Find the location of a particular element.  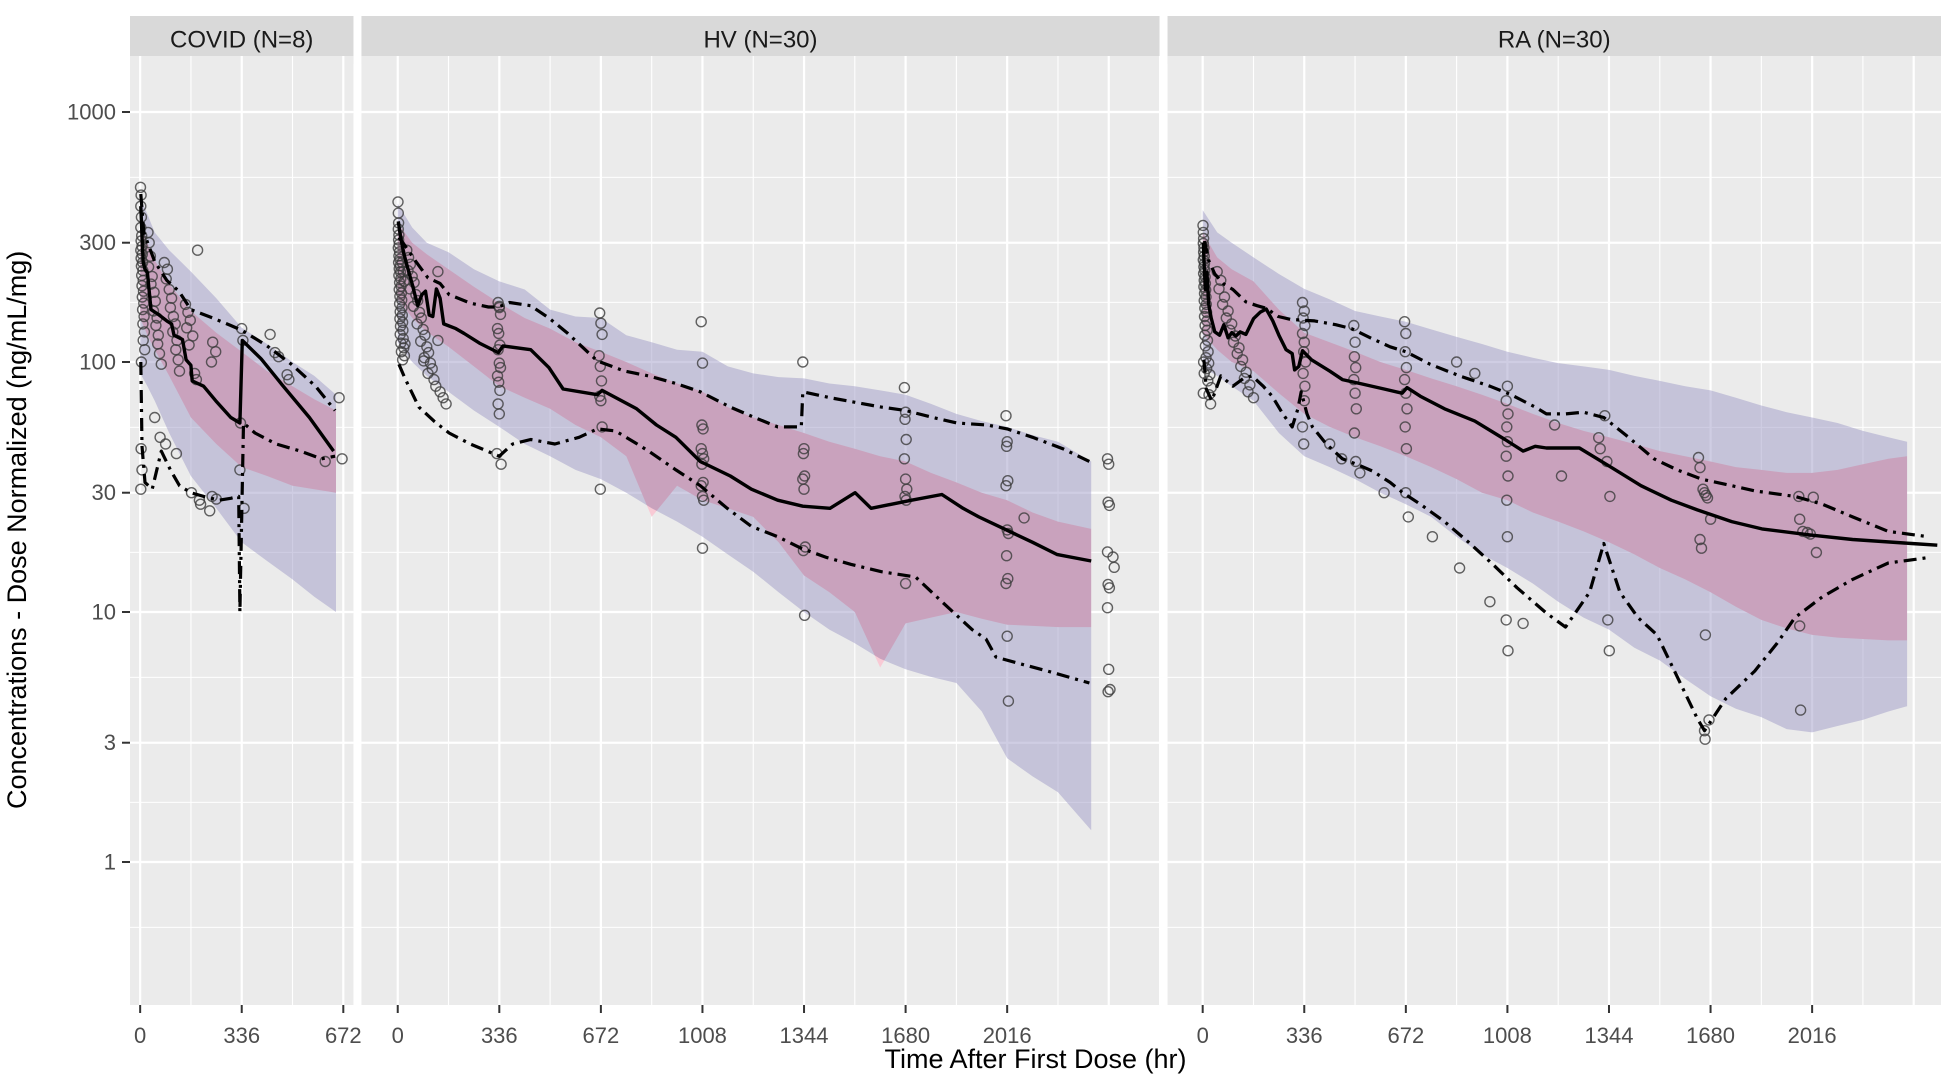

x-tick-label: 672 is located at coordinates (343, 1035).